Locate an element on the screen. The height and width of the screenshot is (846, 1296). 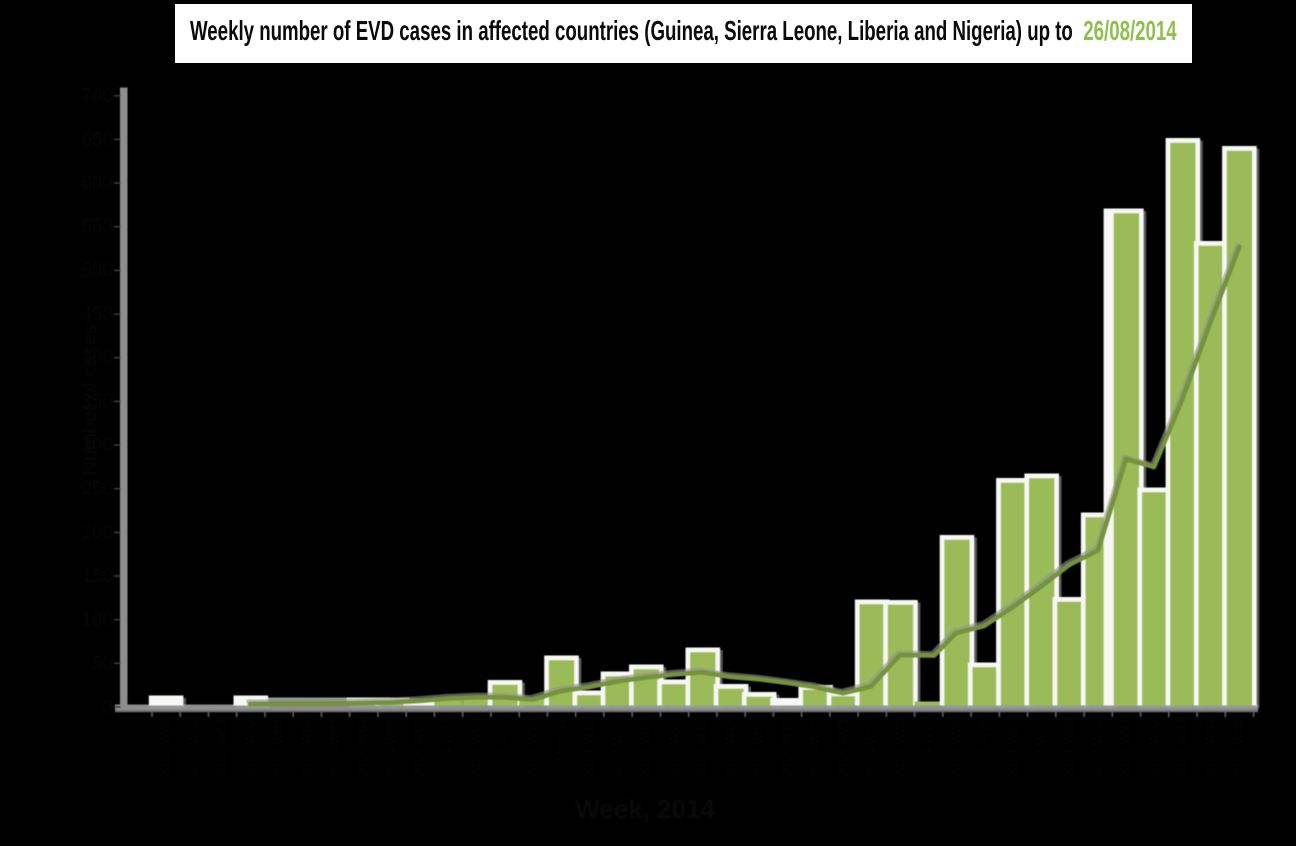
svg-text: 550 is located at coordinates (97, 227).